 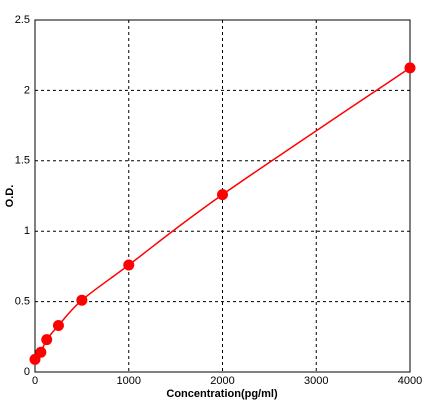 I want to click on y-tick-label: 2, so click(x=27, y=90).